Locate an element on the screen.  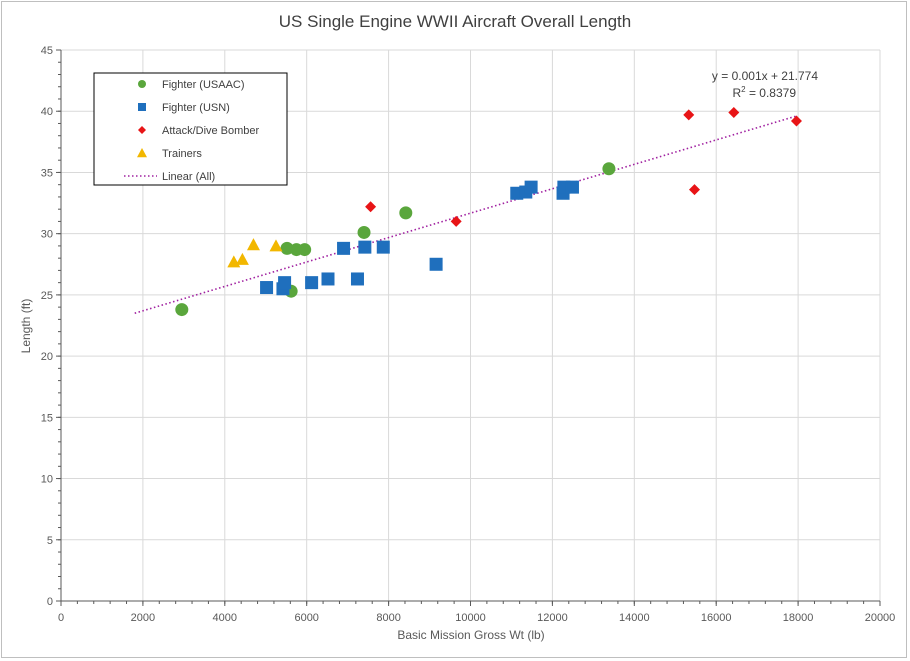
y-tick-label: 15 is located at coordinates (47, 418).